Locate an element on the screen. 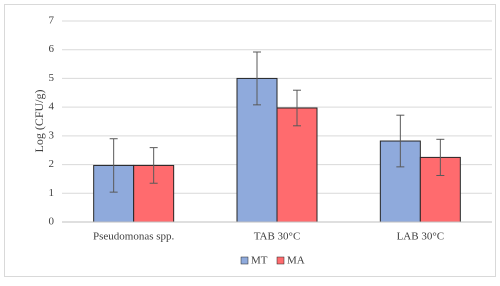  legend-label: MA is located at coordinates (296, 261).